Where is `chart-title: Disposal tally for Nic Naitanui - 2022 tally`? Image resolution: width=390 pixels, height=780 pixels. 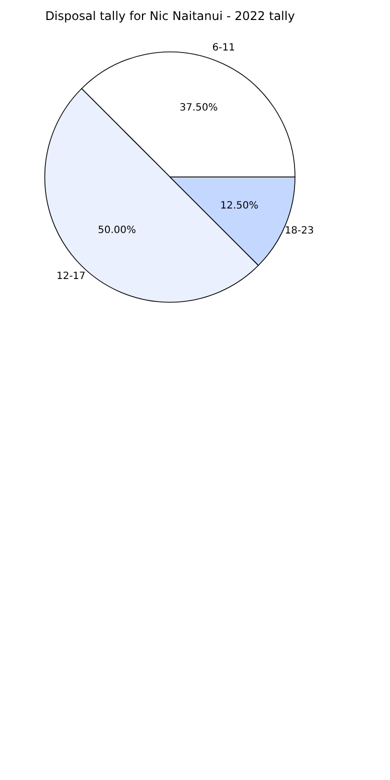 chart-title: Disposal tally for Nic Naitanui - 2022 tally is located at coordinates (170, 16).